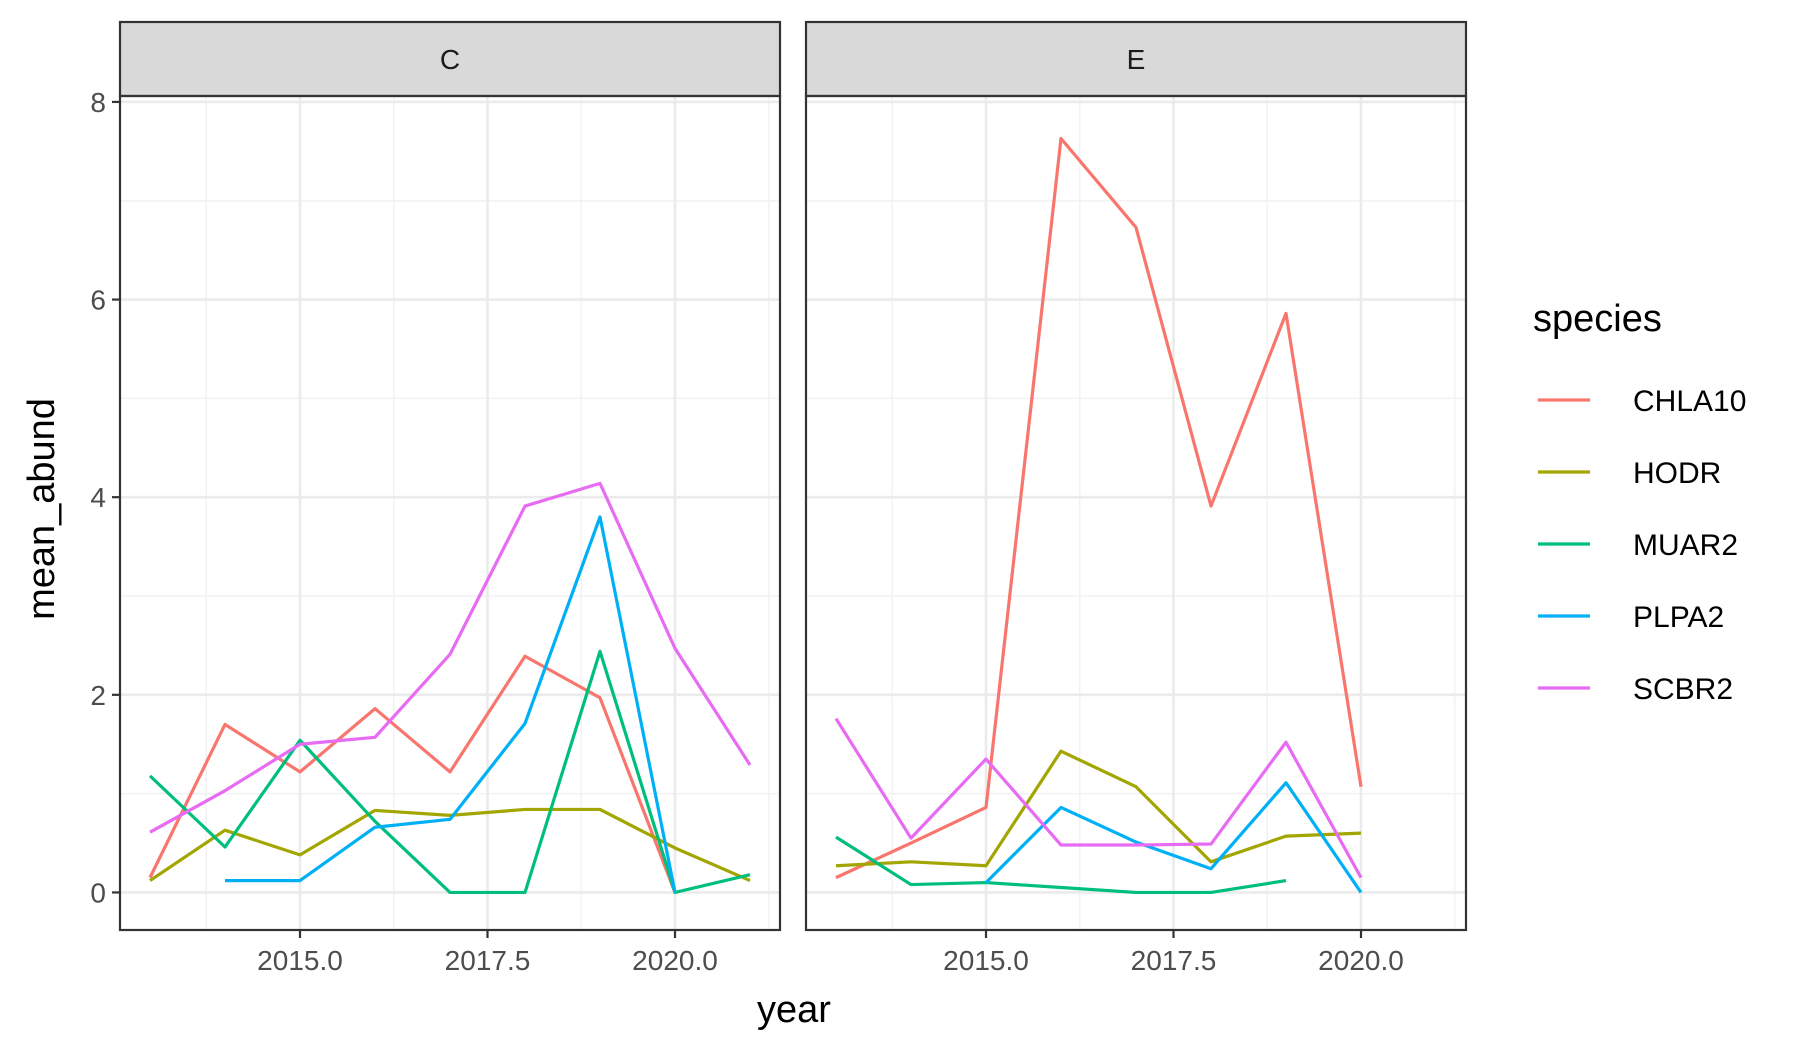 This screenshot has width=1800, height=1050. What do you see at coordinates (675, 960) in the screenshot?
I see `panel-c-x-tick-label: 2020.0` at bounding box center [675, 960].